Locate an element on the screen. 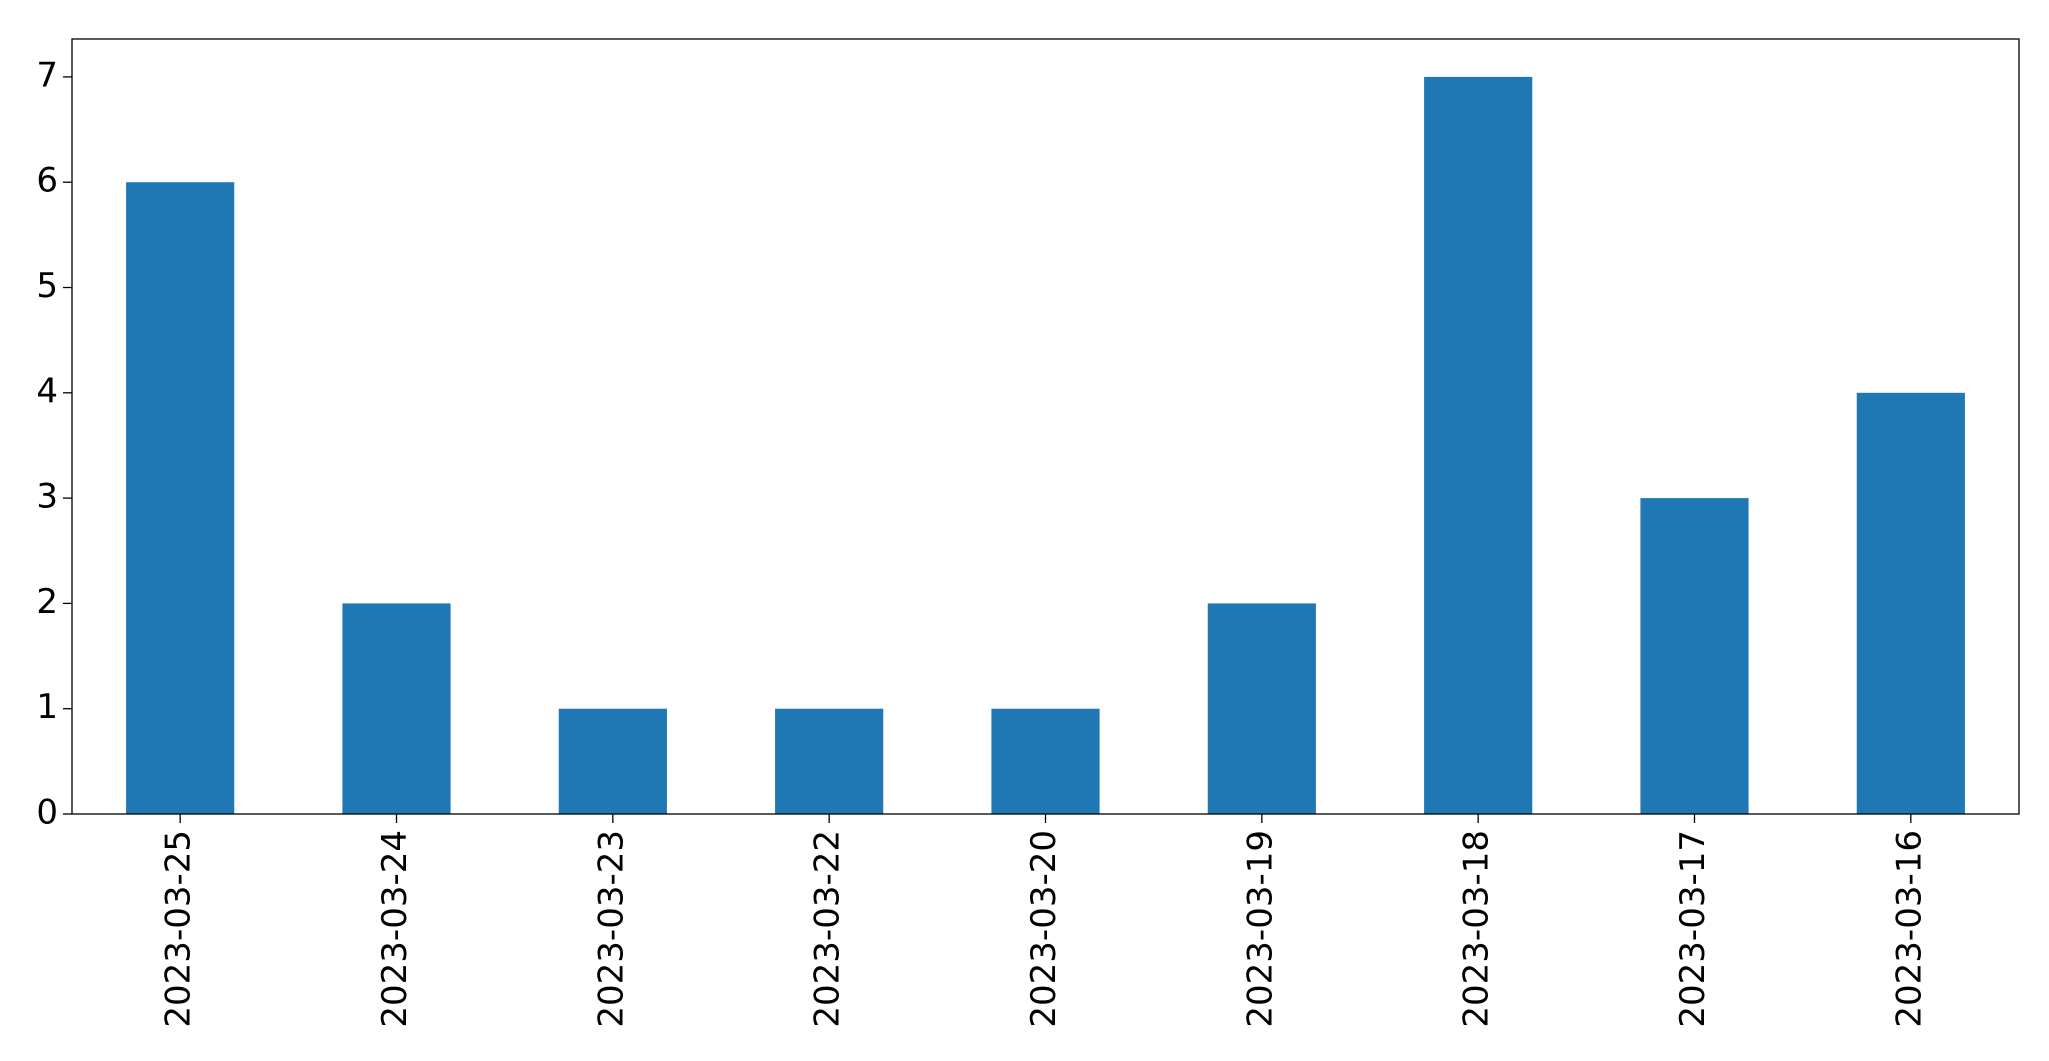 Image resolution: width=2049 pixels, height=1061 pixels. x-tick-label: 2023-03-17 is located at coordinates (1693, 929).